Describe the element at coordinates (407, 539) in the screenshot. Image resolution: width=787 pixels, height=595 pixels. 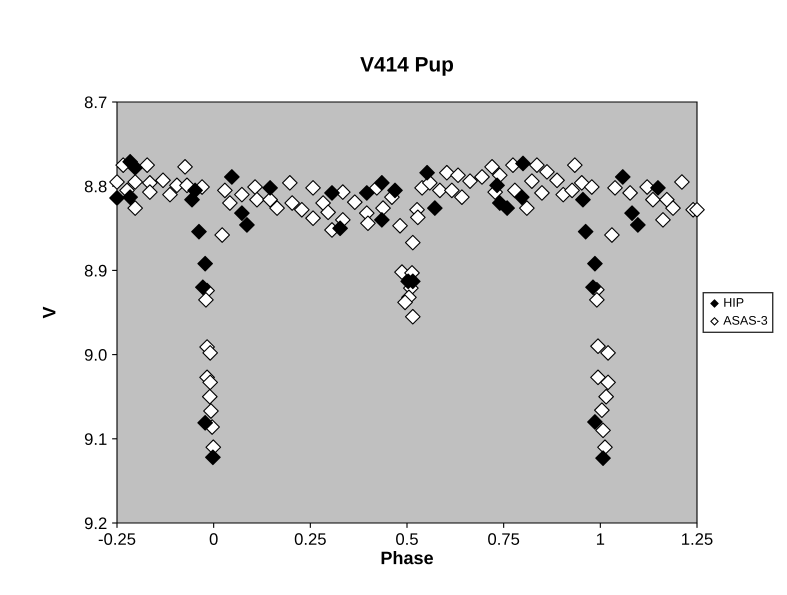
I see `x-tick-label: 0.5` at that location.